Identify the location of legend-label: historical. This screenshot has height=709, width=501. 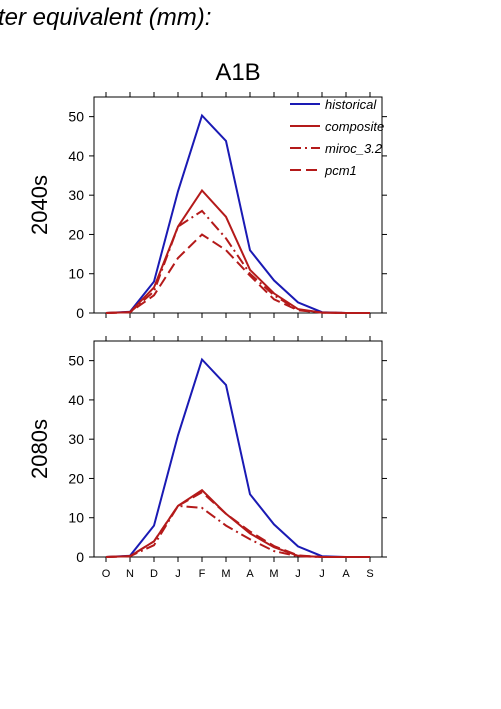
(351, 104).